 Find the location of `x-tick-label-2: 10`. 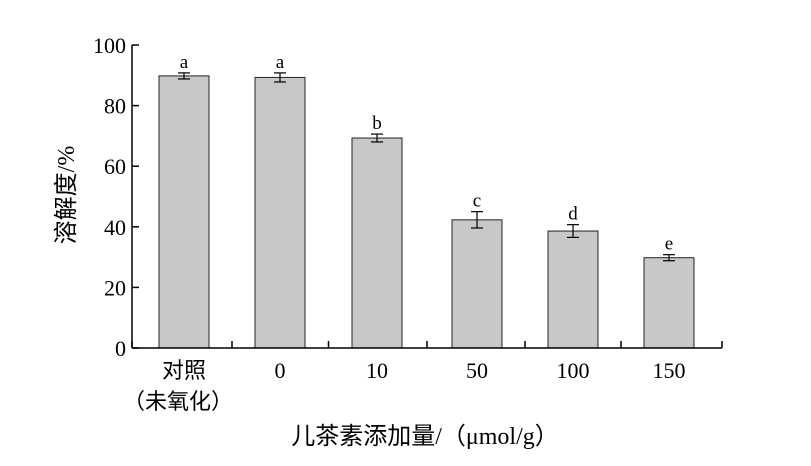

x-tick-label-2: 10 is located at coordinates (377, 370).